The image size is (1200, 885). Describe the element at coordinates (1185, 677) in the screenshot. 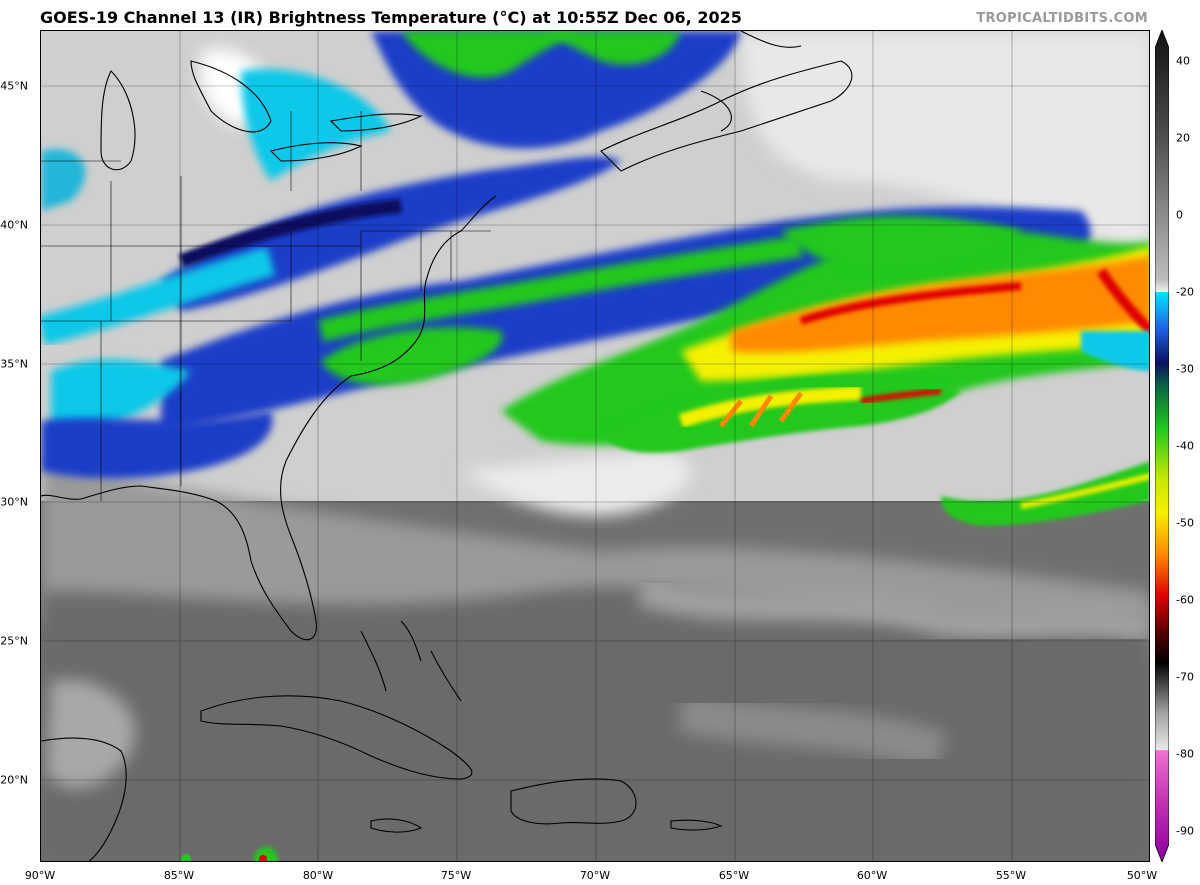

I see `colorbar-tick-label: -70` at that location.